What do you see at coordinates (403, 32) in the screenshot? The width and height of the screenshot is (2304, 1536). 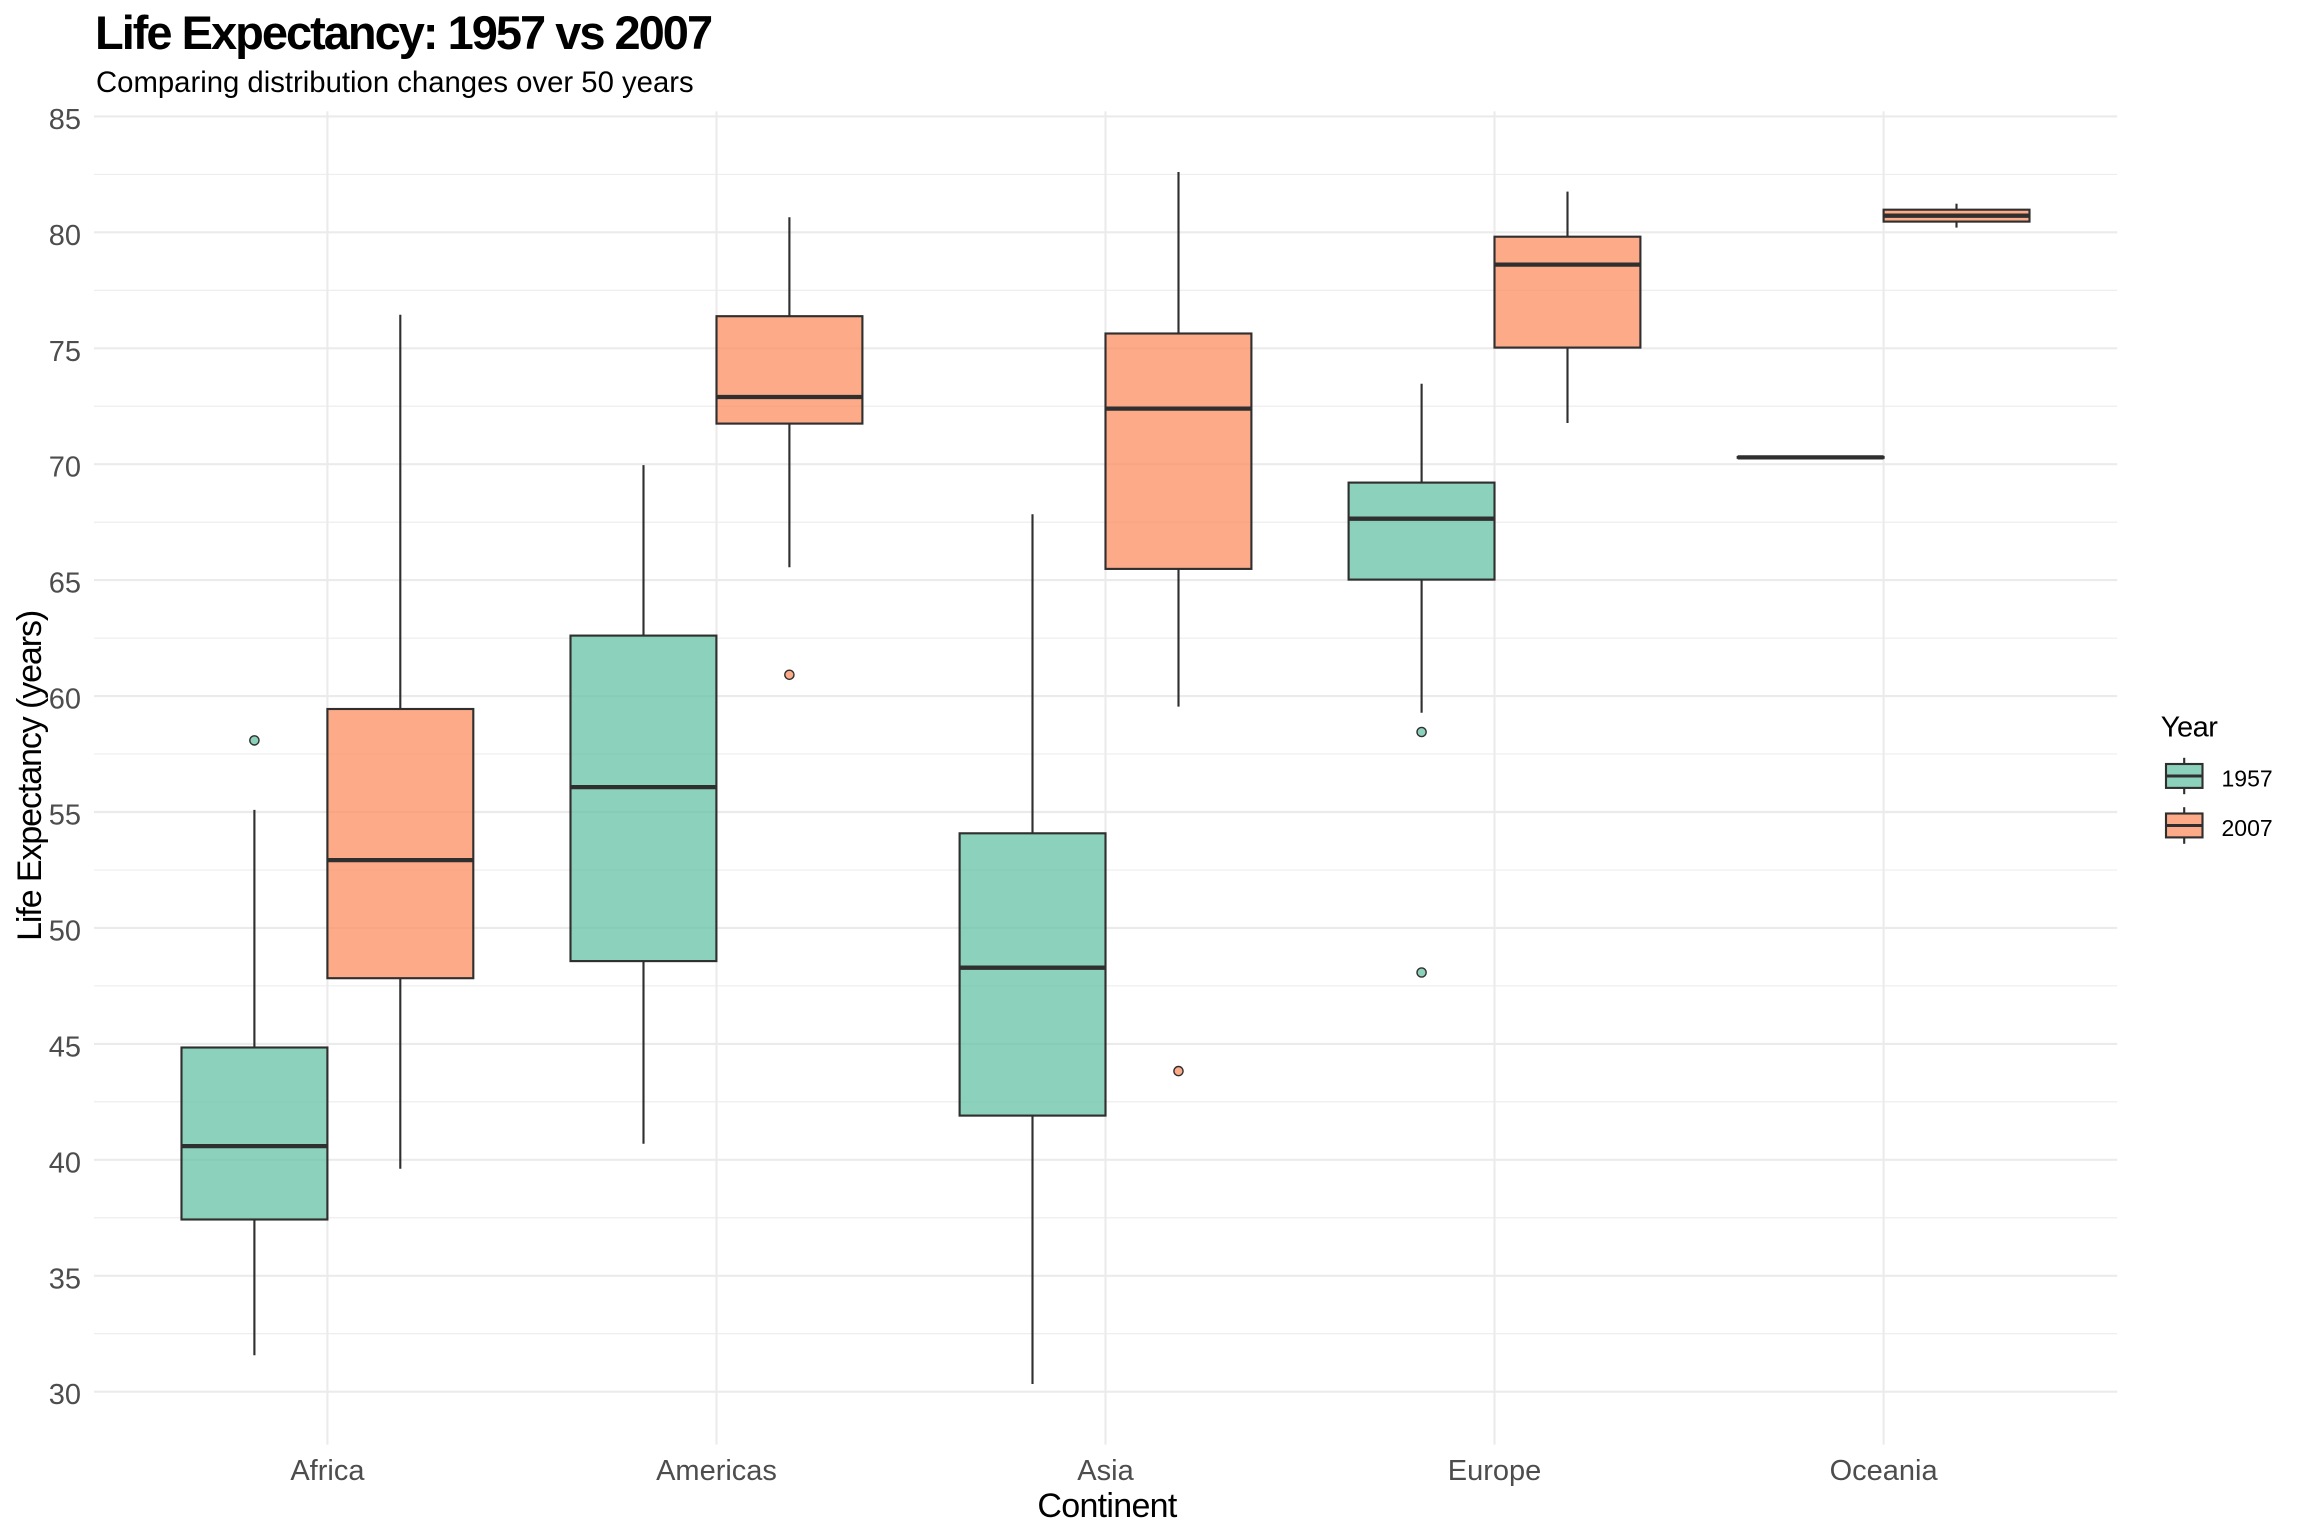 I see `svg-text: Life Expectancy: 1957 vs 2007` at bounding box center [403, 32].